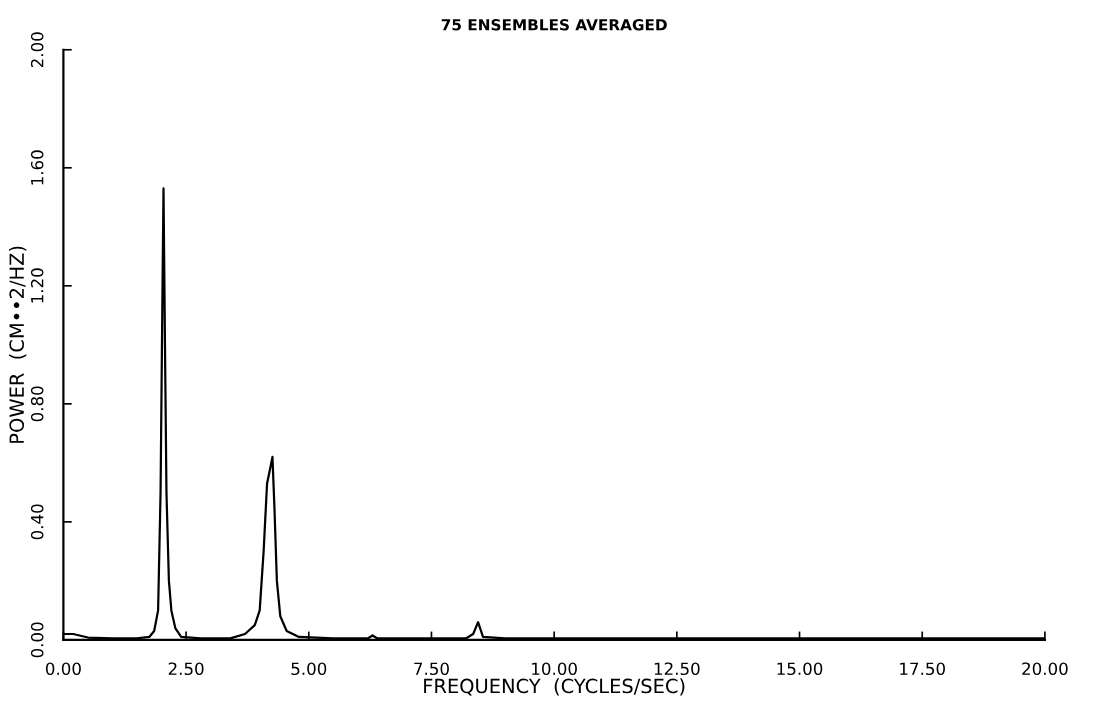 This screenshot has height=711, width=1093. Describe the element at coordinates (37, 404) in the screenshot. I see `y-tick-label: 0.80` at that location.